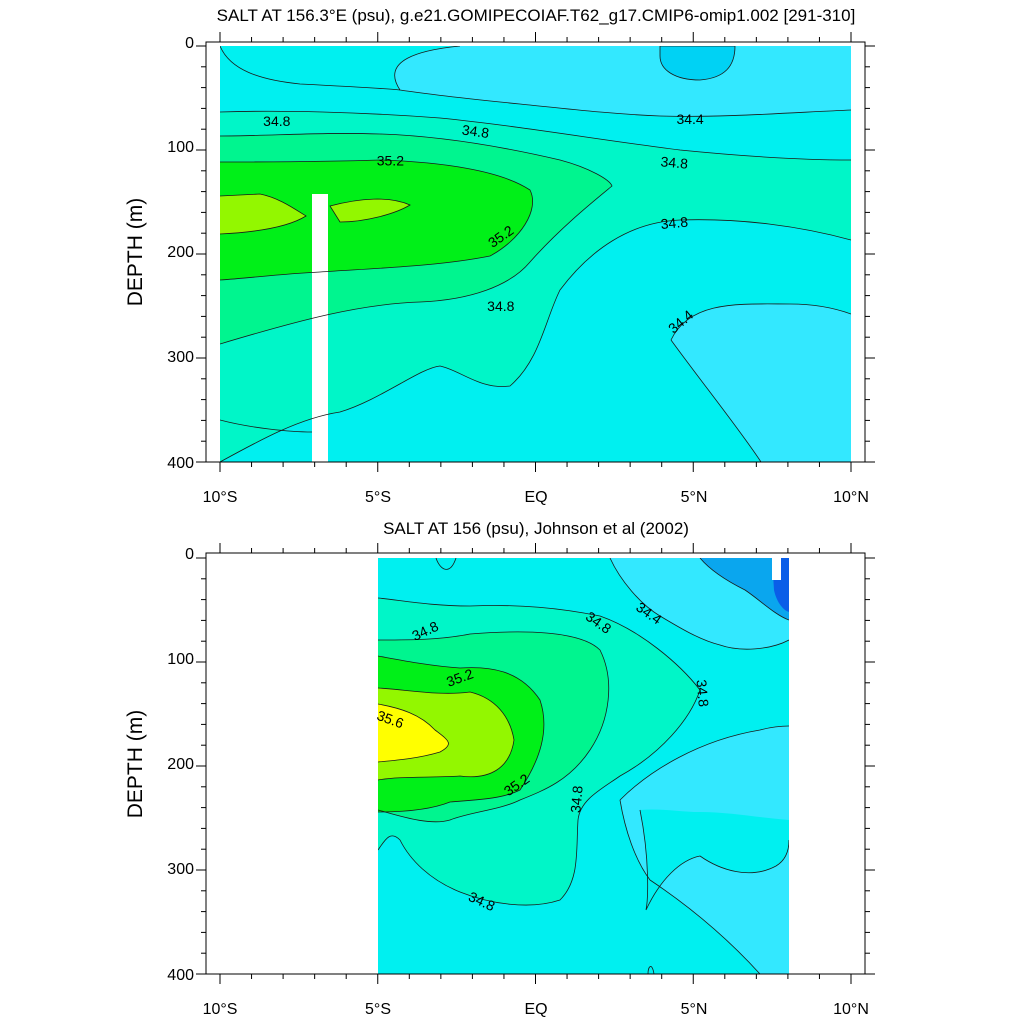 Image resolution: width=1024 pixels, height=1024 pixels. What do you see at coordinates (536, 528) in the screenshot?
I see `panel-2-title: SALT AT 156 (psu), Johnson et al (2002)` at bounding box center [536, 528].